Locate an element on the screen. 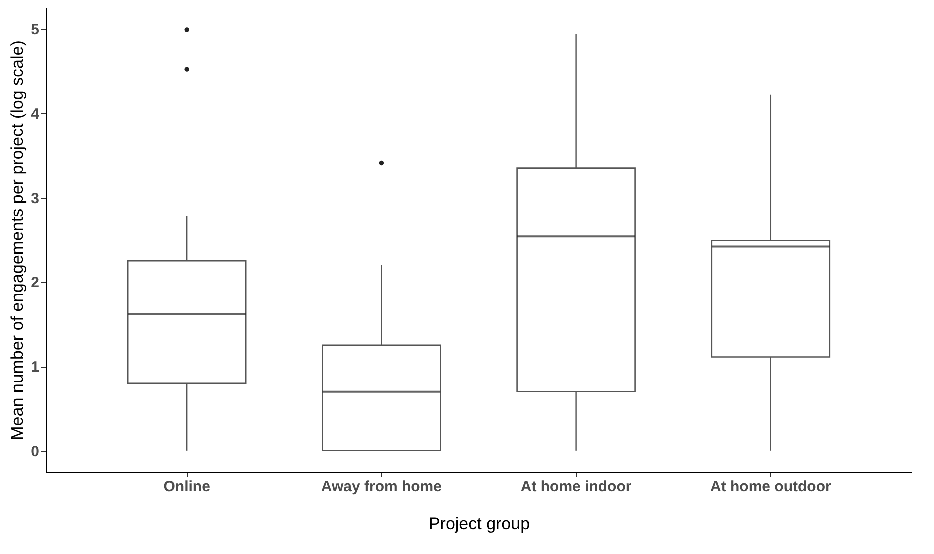  x-tick-label: At home indoor is located at coordinates (576, 487).